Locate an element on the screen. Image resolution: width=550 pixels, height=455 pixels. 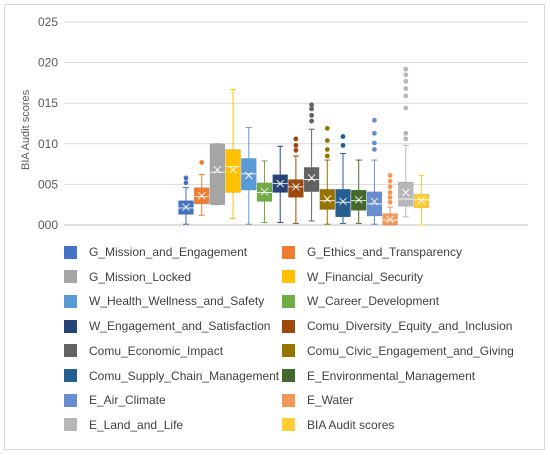
box-g-mission-and-engagement is located at coordinates (186, 200).